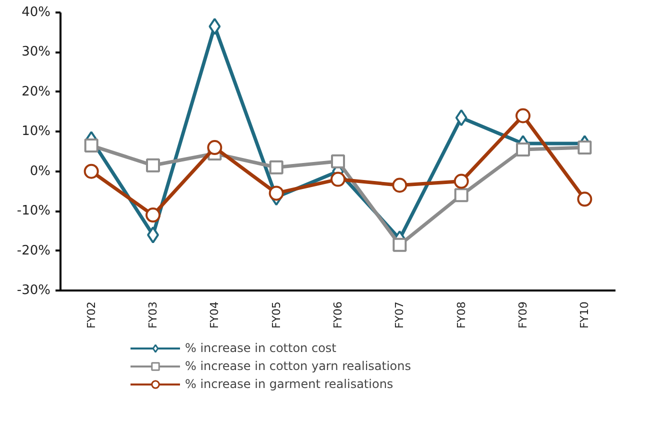 This screenshot has height=437, width=645. Describe the element at coordinates (33, 290) in the screenshot. I see `y-tick-label: -30%` at that location.